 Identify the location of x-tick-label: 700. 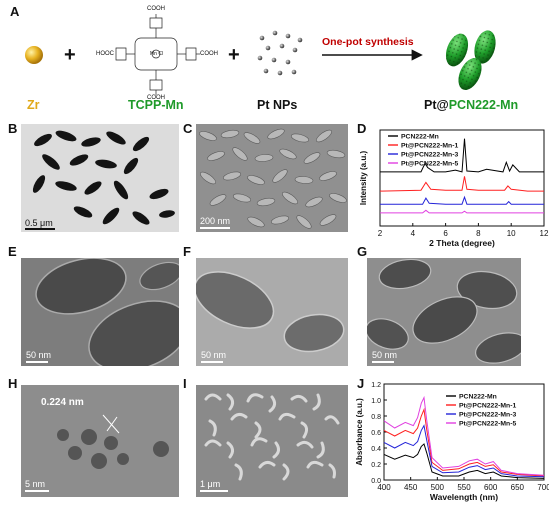
(543, 487).